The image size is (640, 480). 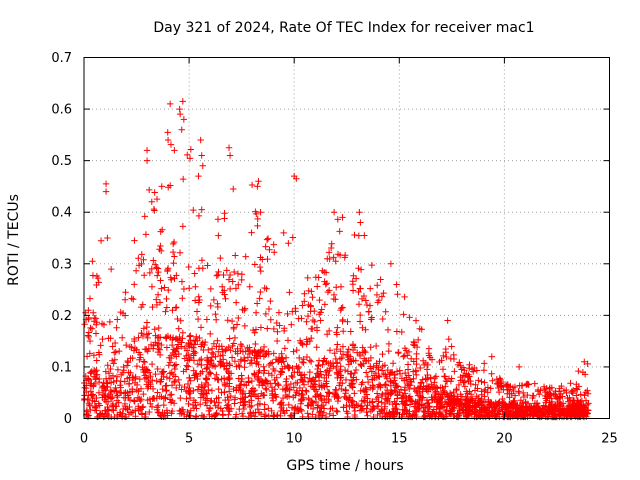 What do you see at coordinates (609, 439) in the screenshot?
I see `x-tick-label: 25` at bounding box center [609, 439].